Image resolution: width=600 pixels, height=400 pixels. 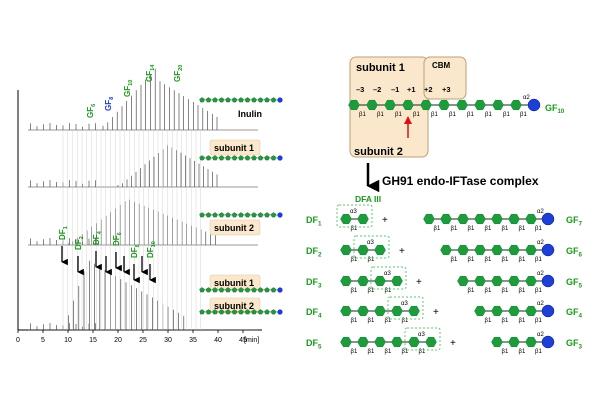 I want to click on product-row: DF3 GF5 β1 β1 β1 α3 + β1 β1 β1 β1 β1 α2, so click(x=444, y=280).